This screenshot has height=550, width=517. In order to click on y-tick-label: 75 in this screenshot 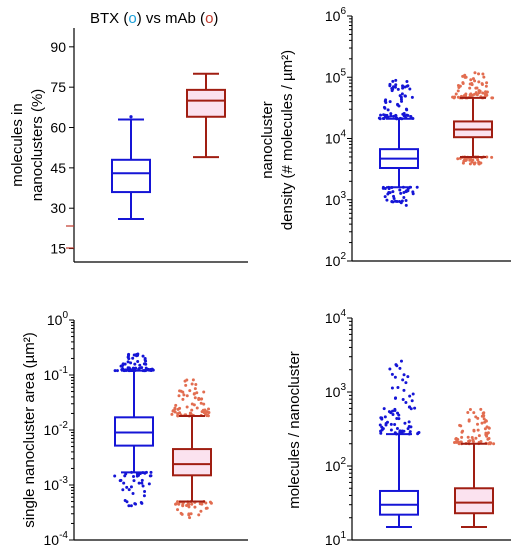, I will do `click(58, 87)`.